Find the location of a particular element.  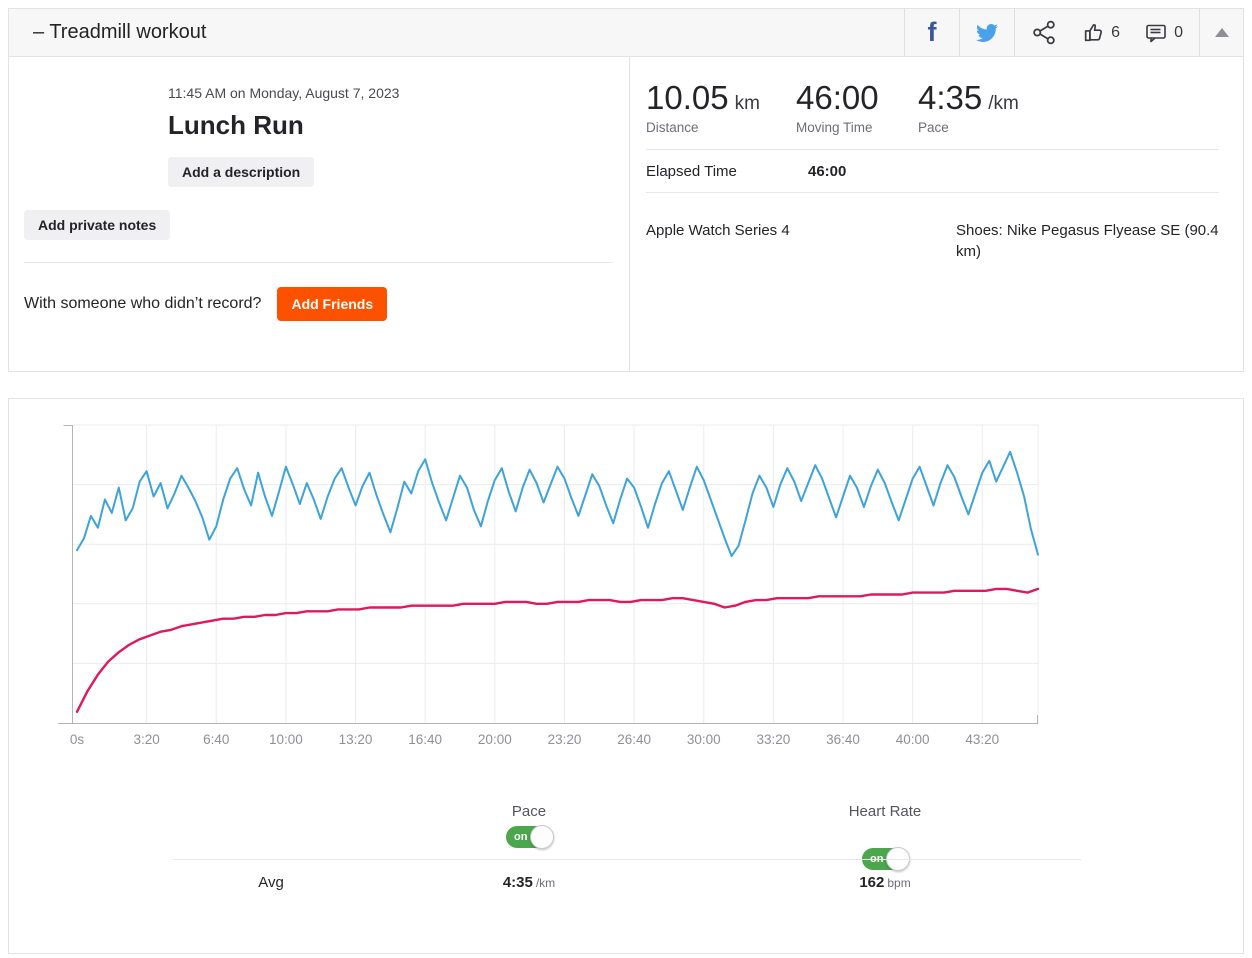

overview-divider is located at coordinates (318, 262).